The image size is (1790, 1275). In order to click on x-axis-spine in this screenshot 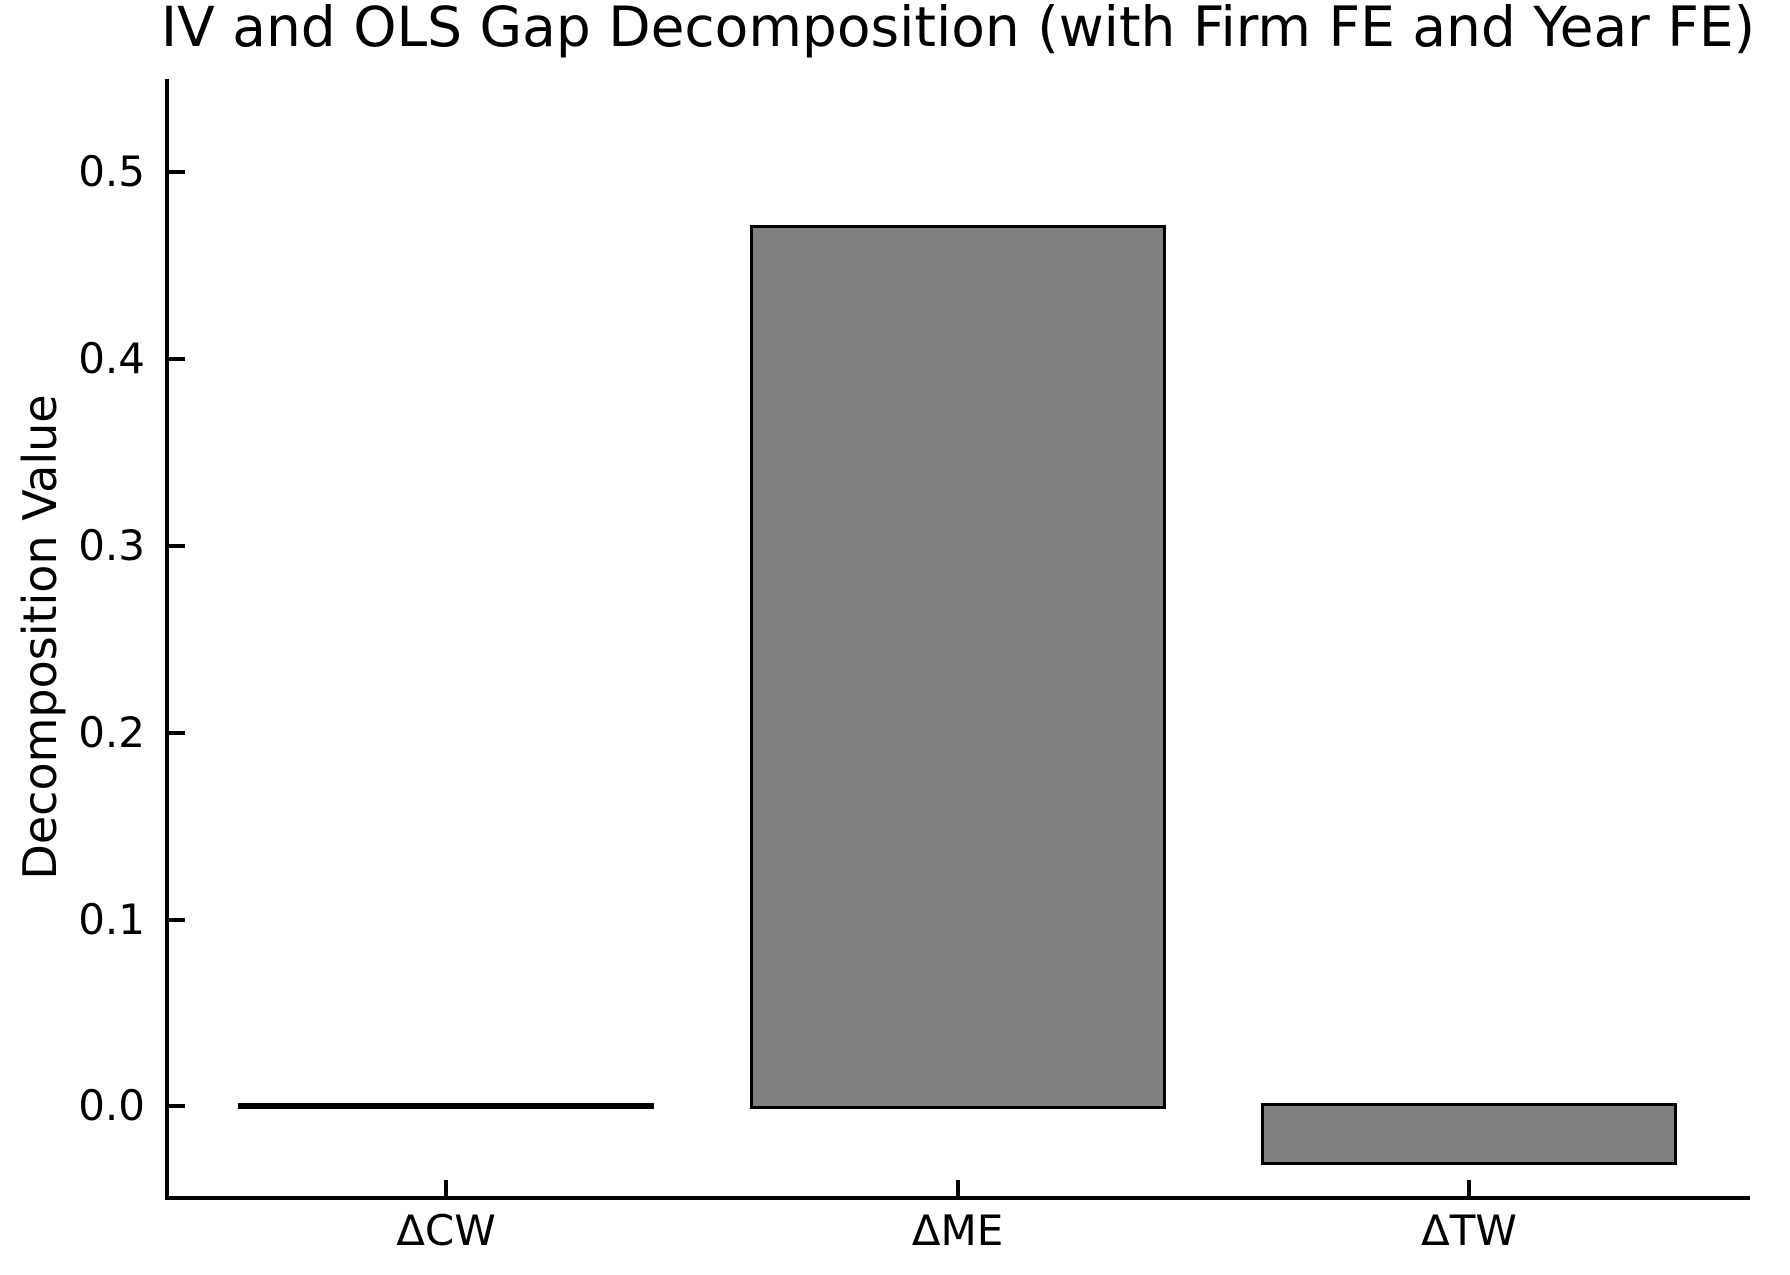, I will do `click(957, 1198)`.